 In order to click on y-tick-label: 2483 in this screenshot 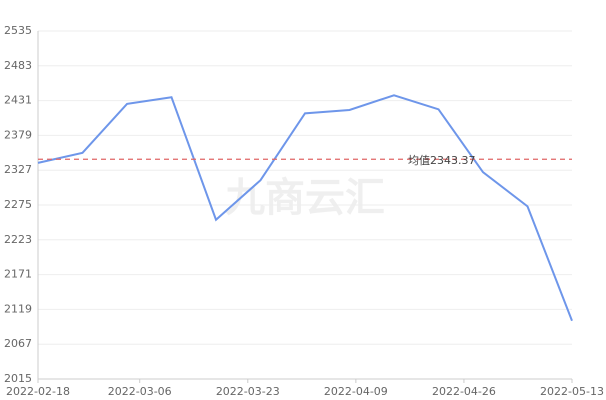, I will do `click(18, 65)`.